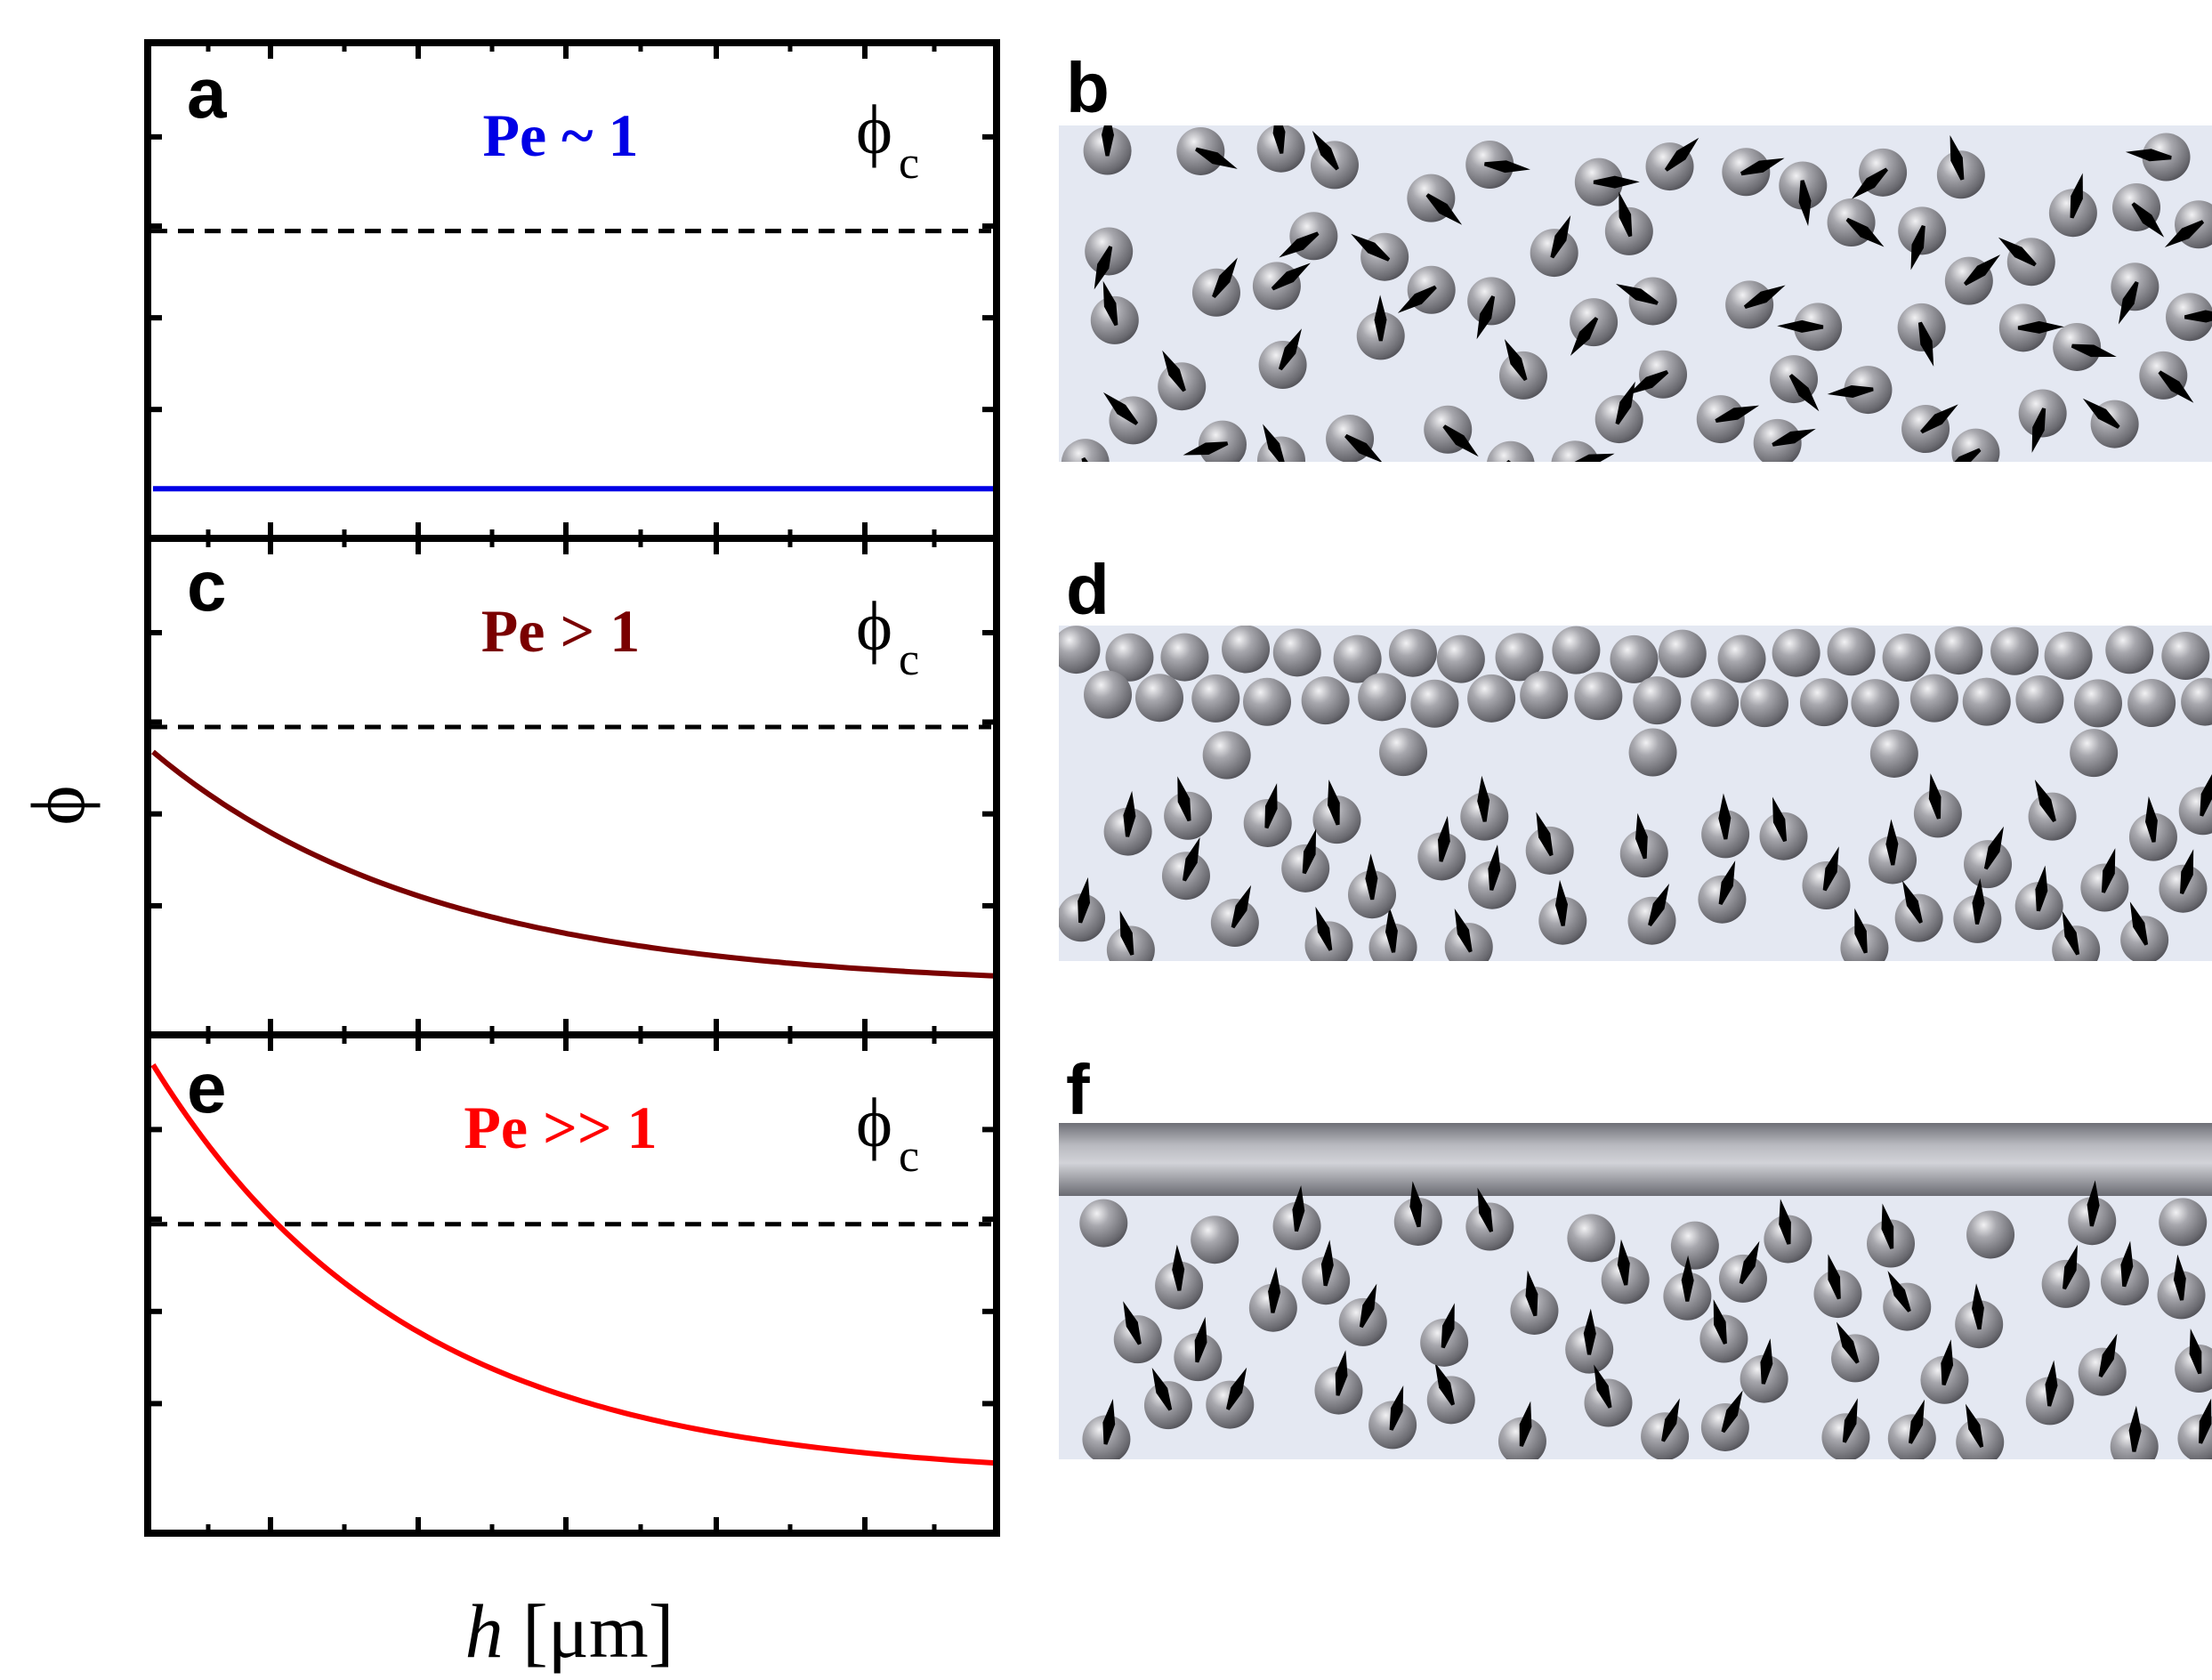  I want to click on x-axis-label: h [μm], so click(570, 1631).